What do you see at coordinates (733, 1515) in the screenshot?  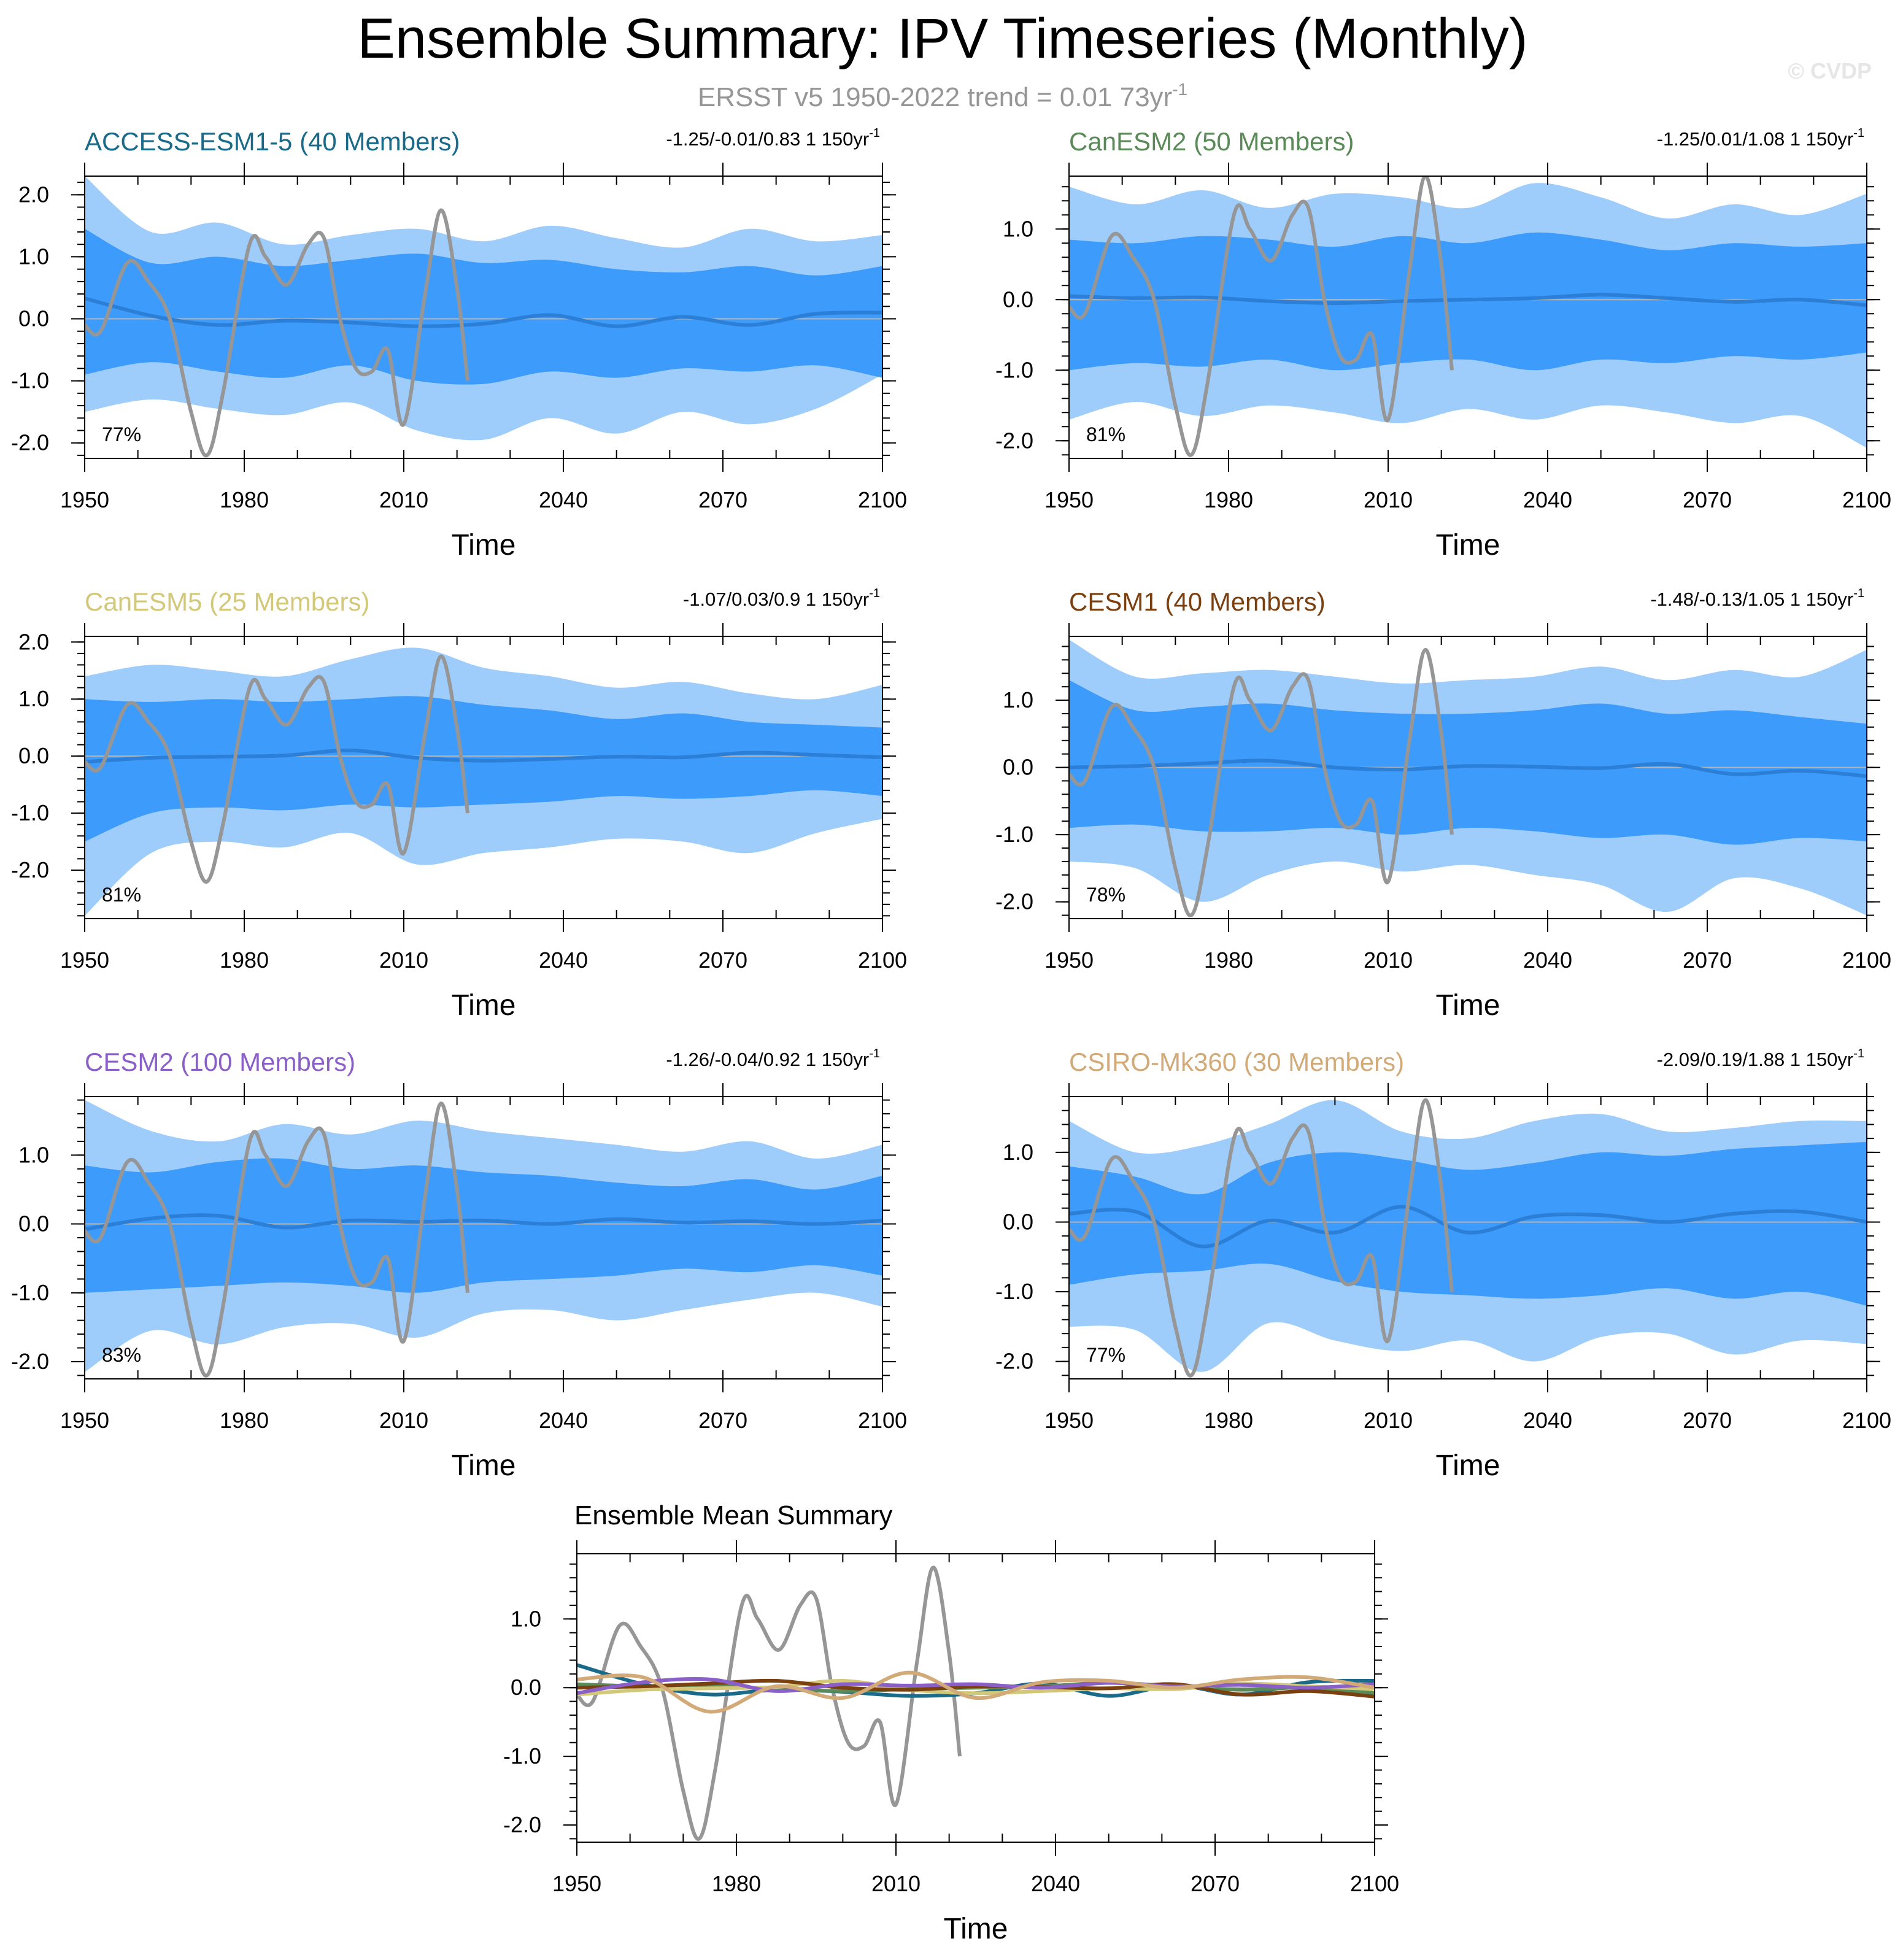 I see `panel-title: Ensemble Mean Summary` at bounding box center [733, 1515].